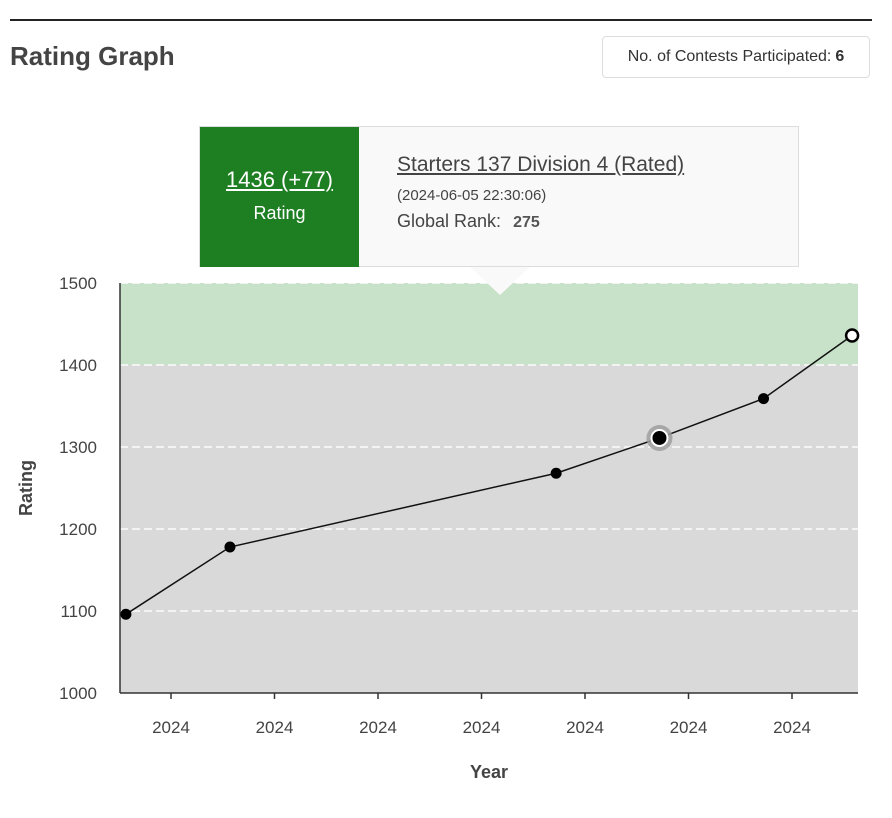 Image resolution: width=892 pixels, height=818 pixels. What do you see at coordinates (78, 365) in the screenshot?
I see `y-tick-label-4: 1400` at bounding box center [78, 365].